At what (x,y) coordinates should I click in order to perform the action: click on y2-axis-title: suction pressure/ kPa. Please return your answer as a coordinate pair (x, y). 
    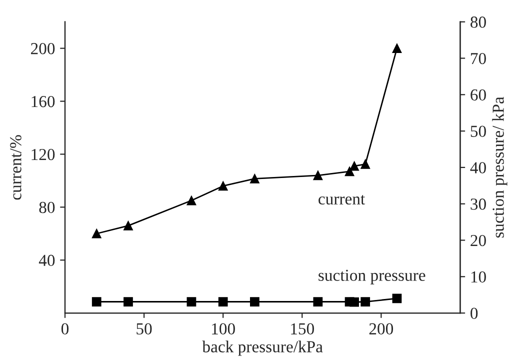
    Looking at the image, I should click on (500, 167).